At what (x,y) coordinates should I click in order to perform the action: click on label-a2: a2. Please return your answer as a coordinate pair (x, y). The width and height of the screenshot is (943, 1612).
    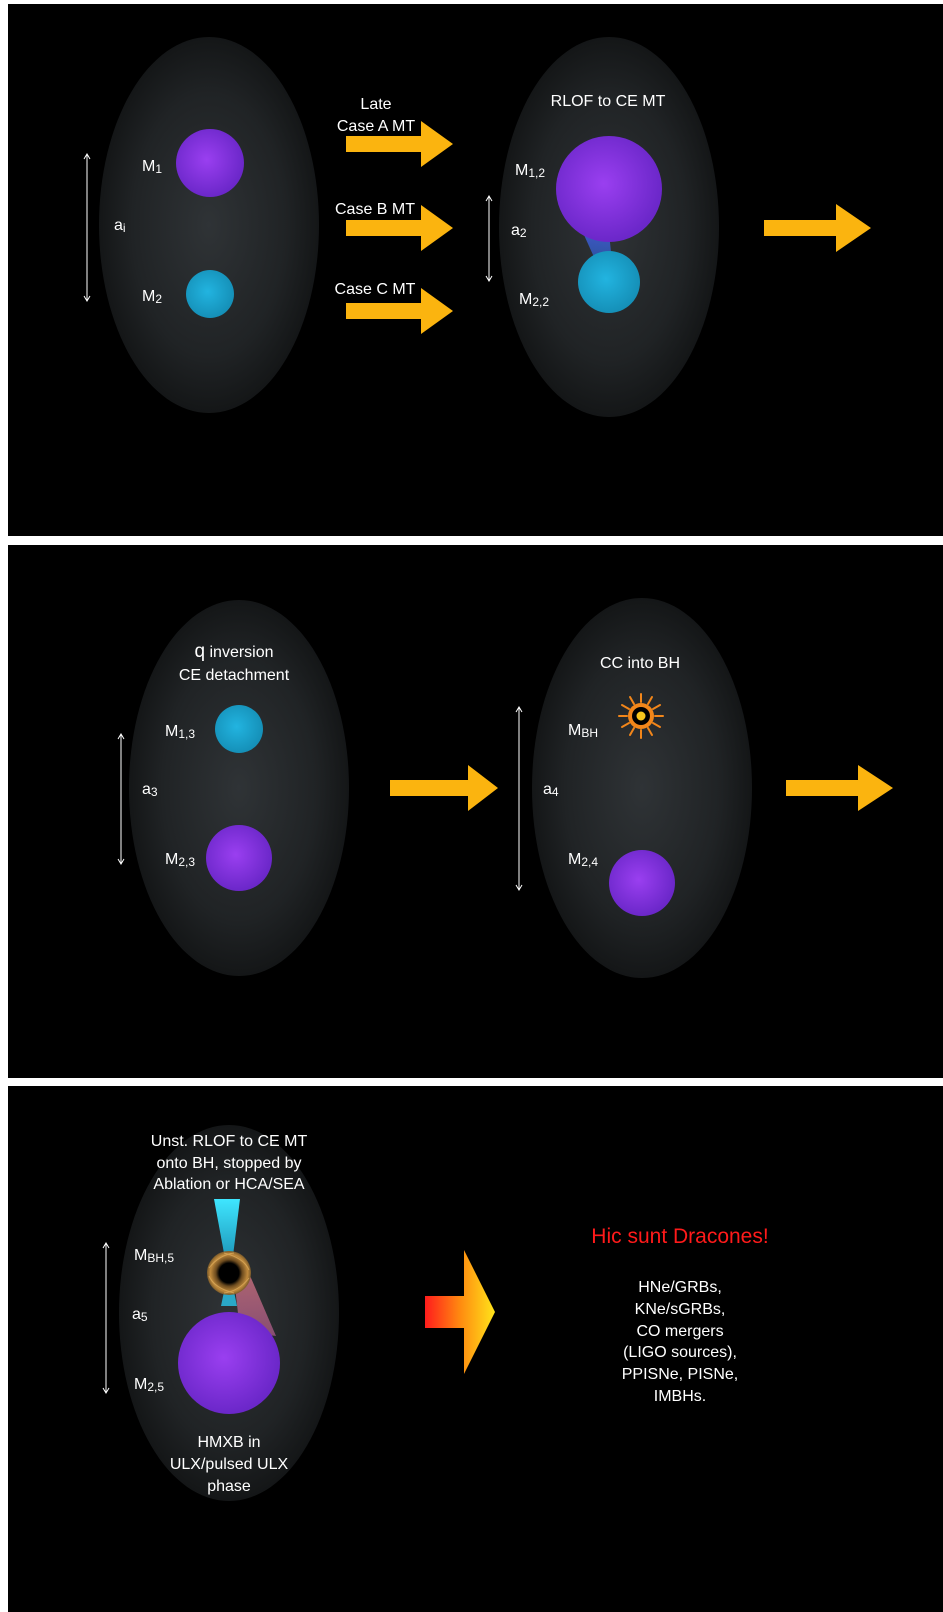
    Looking at the image, I should click on (519, 231).